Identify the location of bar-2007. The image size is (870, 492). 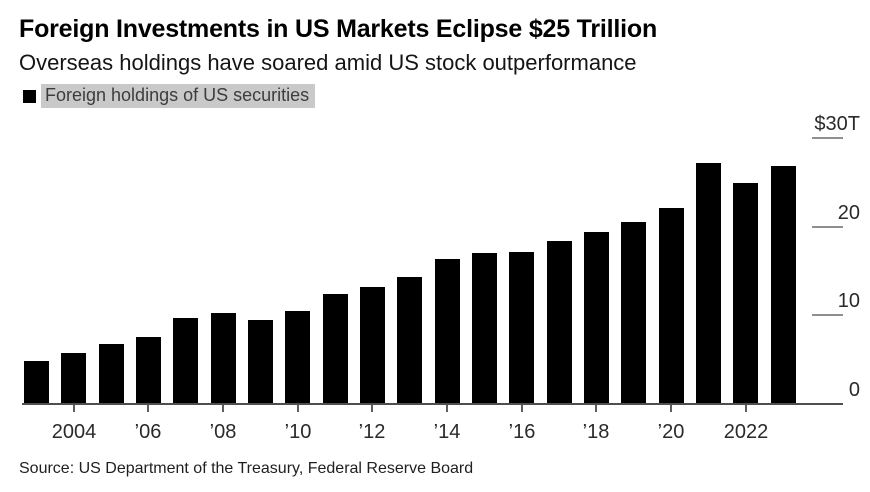
(185, 361).